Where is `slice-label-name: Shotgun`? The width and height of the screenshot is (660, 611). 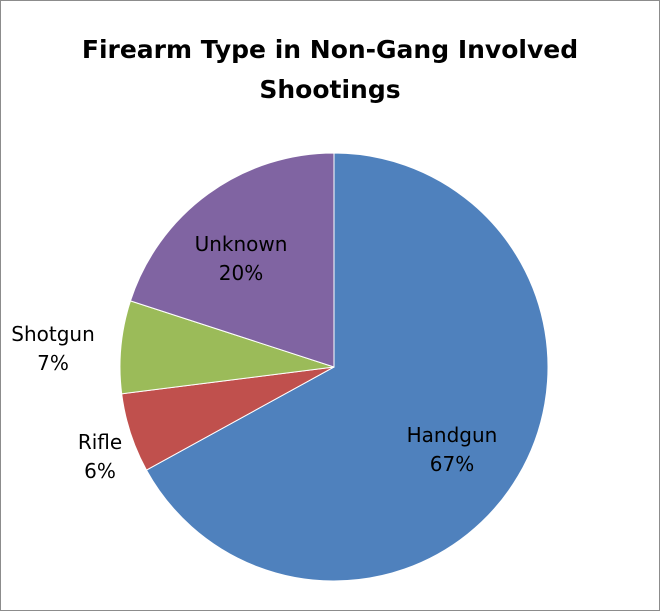
slice-label-name: Shotgun is located at coordinates (53, 334).